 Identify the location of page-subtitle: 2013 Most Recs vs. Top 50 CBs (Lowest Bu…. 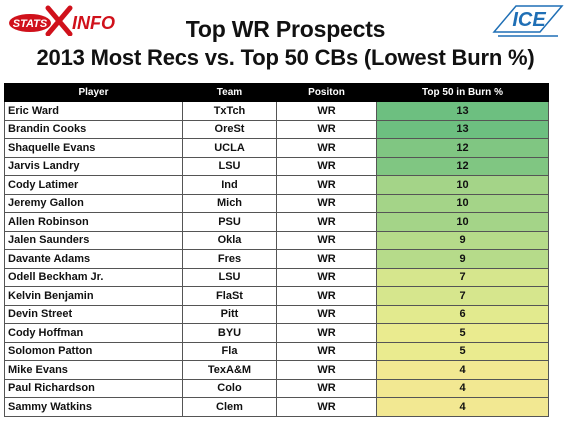
(285, 57).